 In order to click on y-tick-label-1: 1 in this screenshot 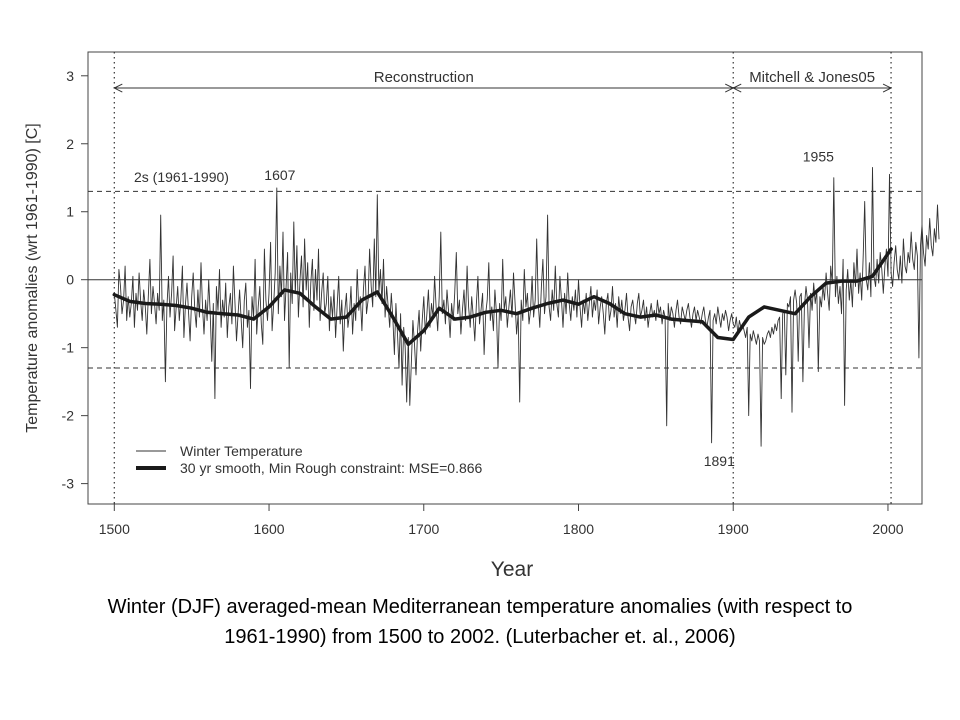, I will do `click(70, 212)`.